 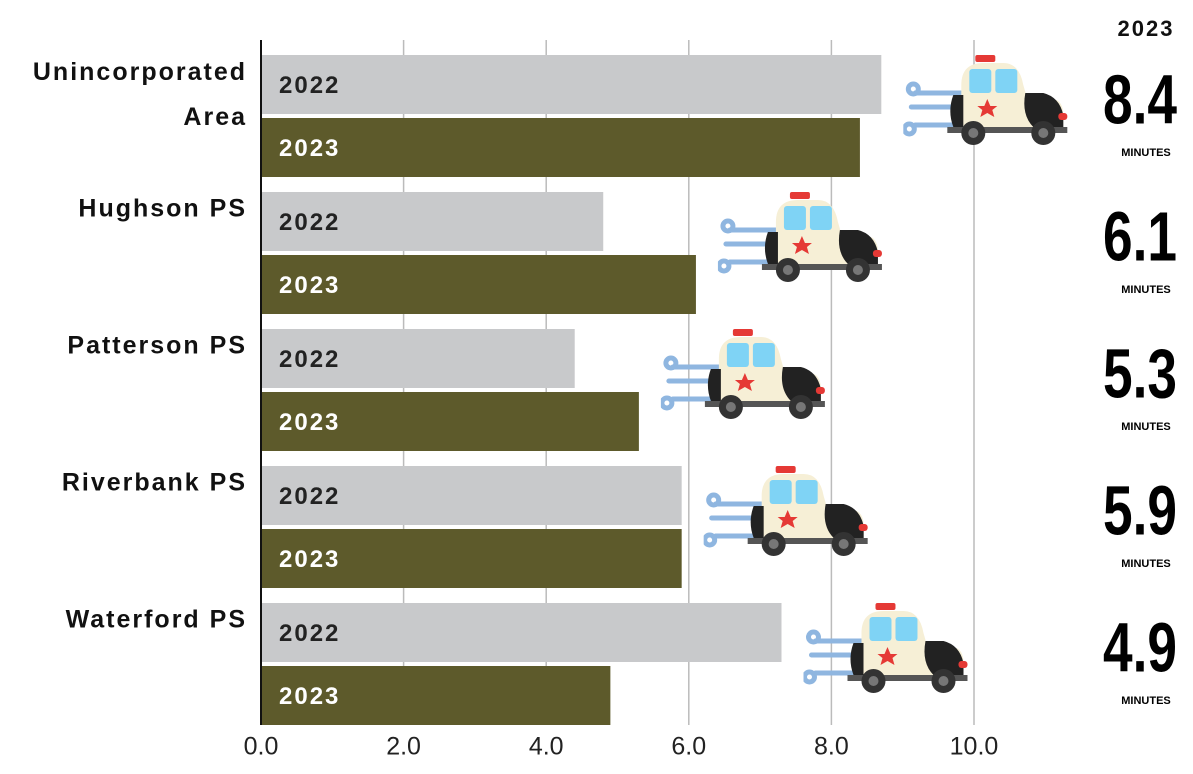 What do you see at coordinates (1140, 647) in the screenshot?
I see `value-callout: 4.9` at bounding box center [1140, 647].